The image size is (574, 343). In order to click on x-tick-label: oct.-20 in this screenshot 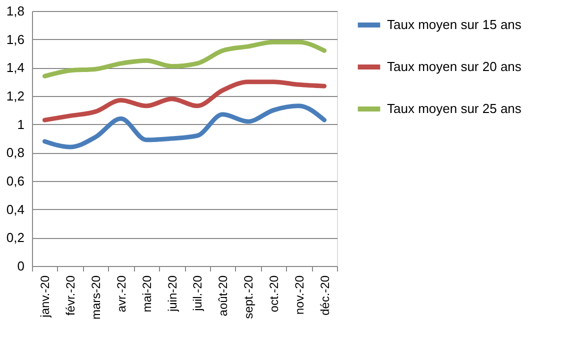, I will do `click(273, 293)`.